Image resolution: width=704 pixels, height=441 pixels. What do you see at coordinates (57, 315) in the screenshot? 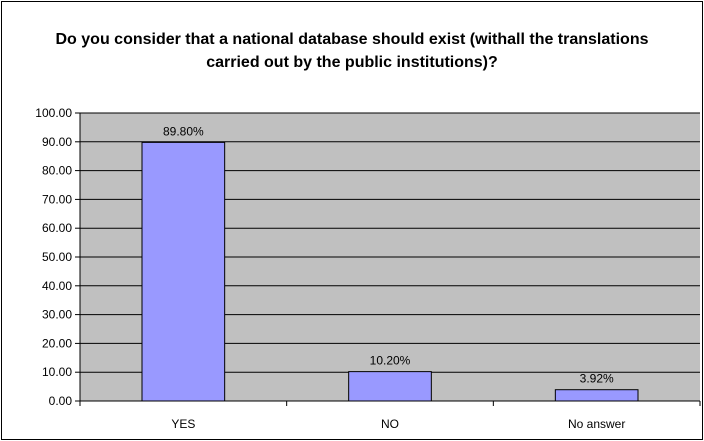
I see `y-tick-label: 30.00` at bounding box center [57, 315].